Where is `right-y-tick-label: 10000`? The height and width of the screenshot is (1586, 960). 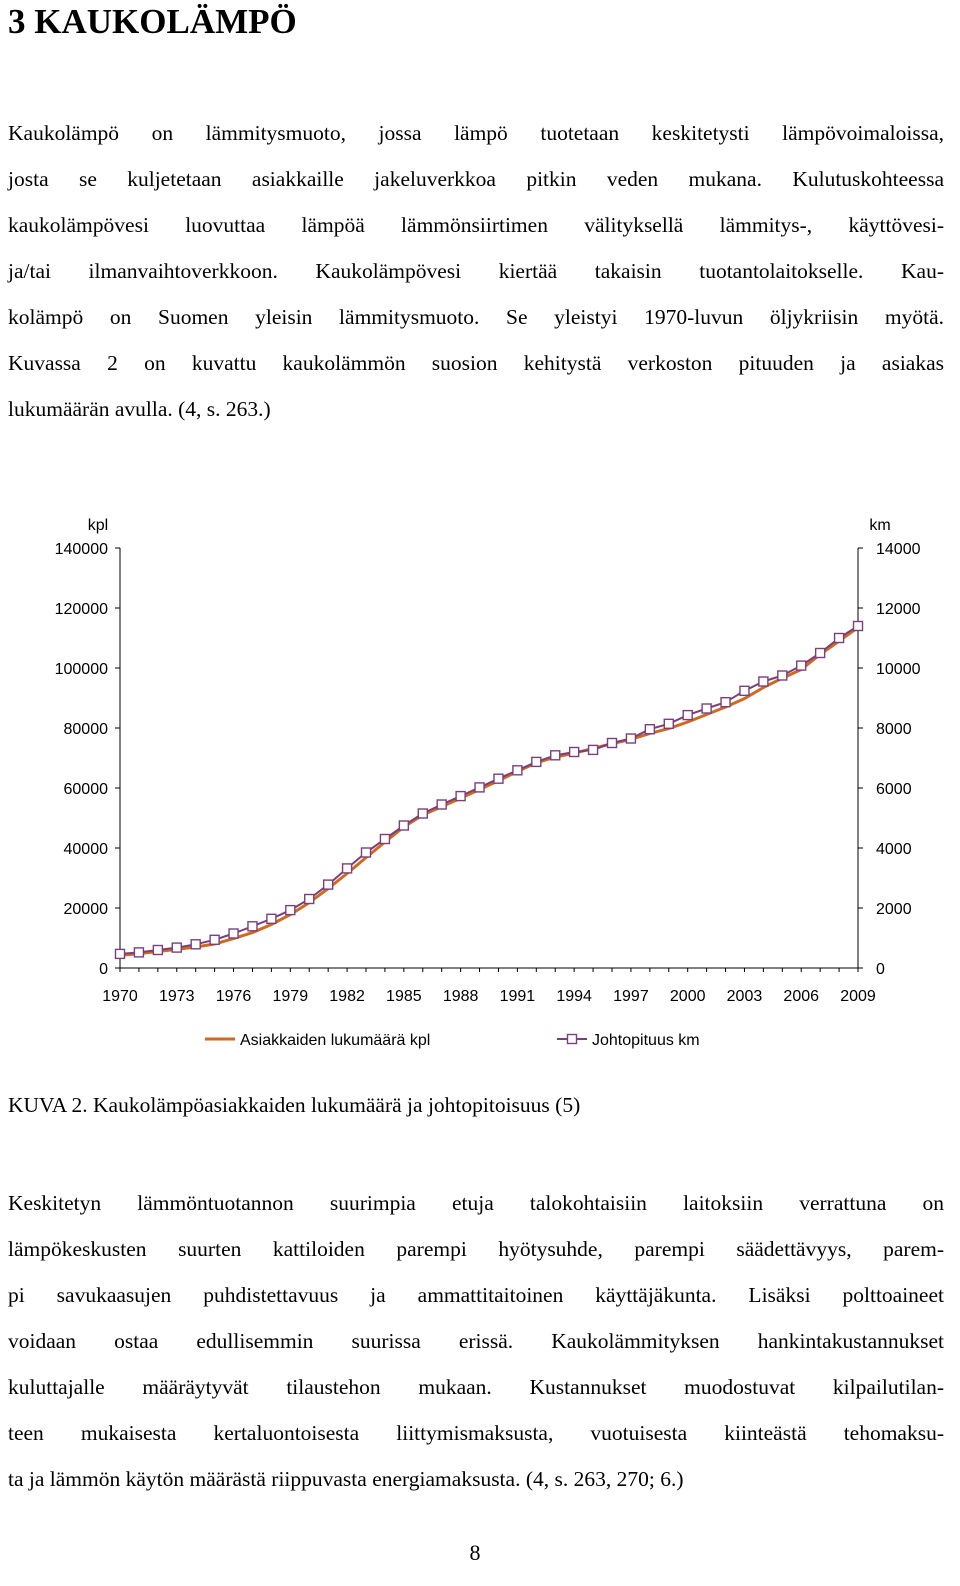
right-y-tick-label: 10000 is located at coordinates (898, 669).